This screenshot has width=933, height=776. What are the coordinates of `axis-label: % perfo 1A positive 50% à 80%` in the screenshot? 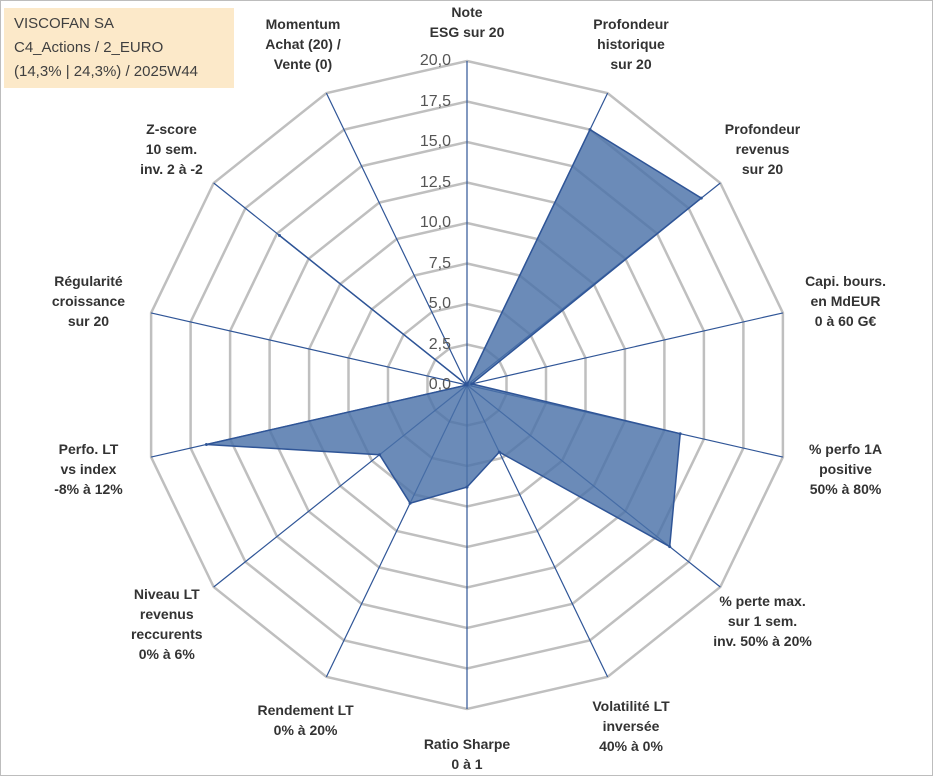 It's located at (845, 469).